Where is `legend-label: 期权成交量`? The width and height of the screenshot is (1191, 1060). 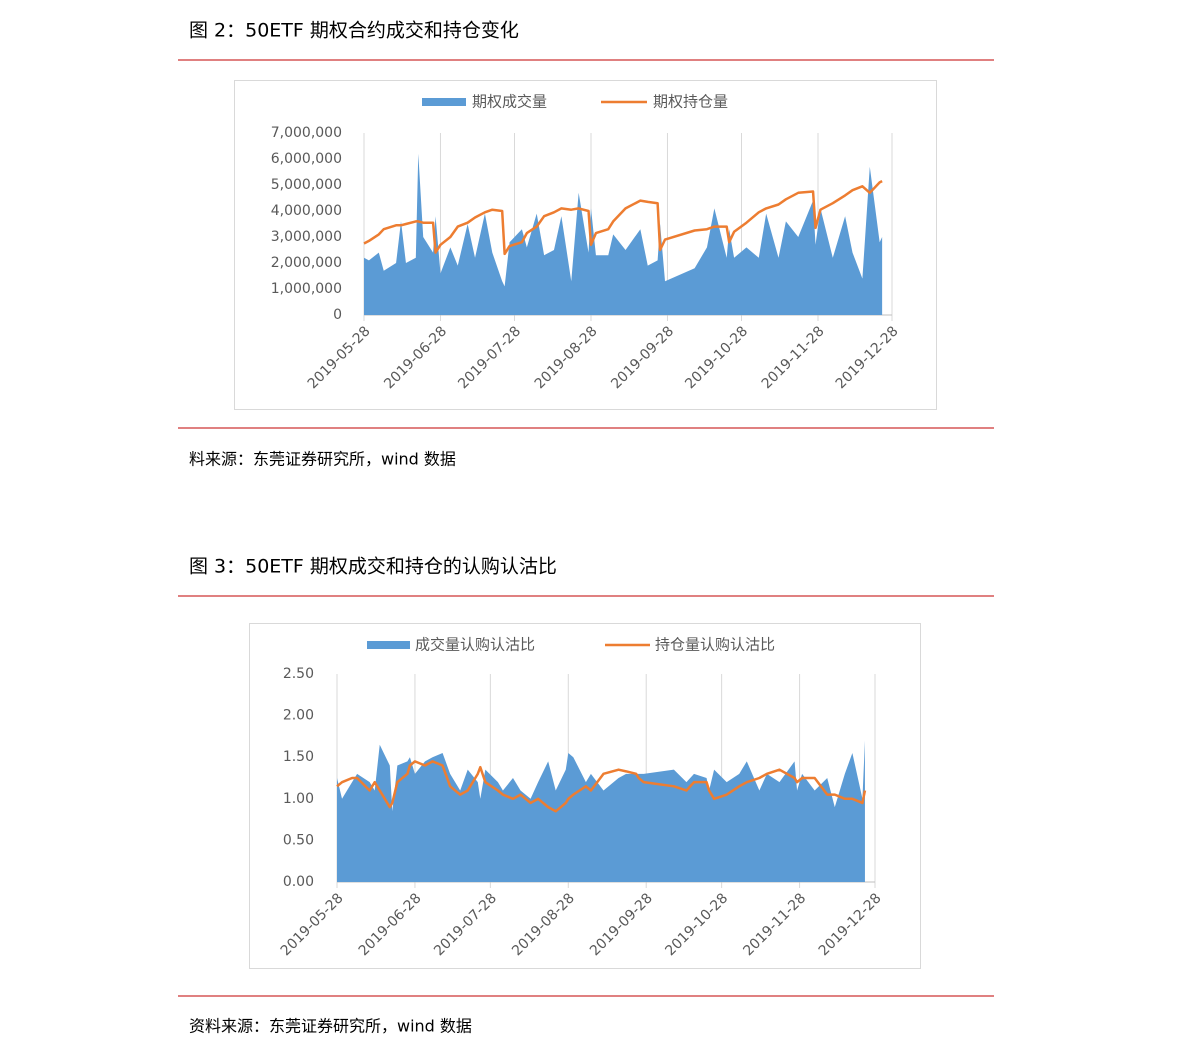 legend-label: 期权成交量 is located at coordinates (509, 102).